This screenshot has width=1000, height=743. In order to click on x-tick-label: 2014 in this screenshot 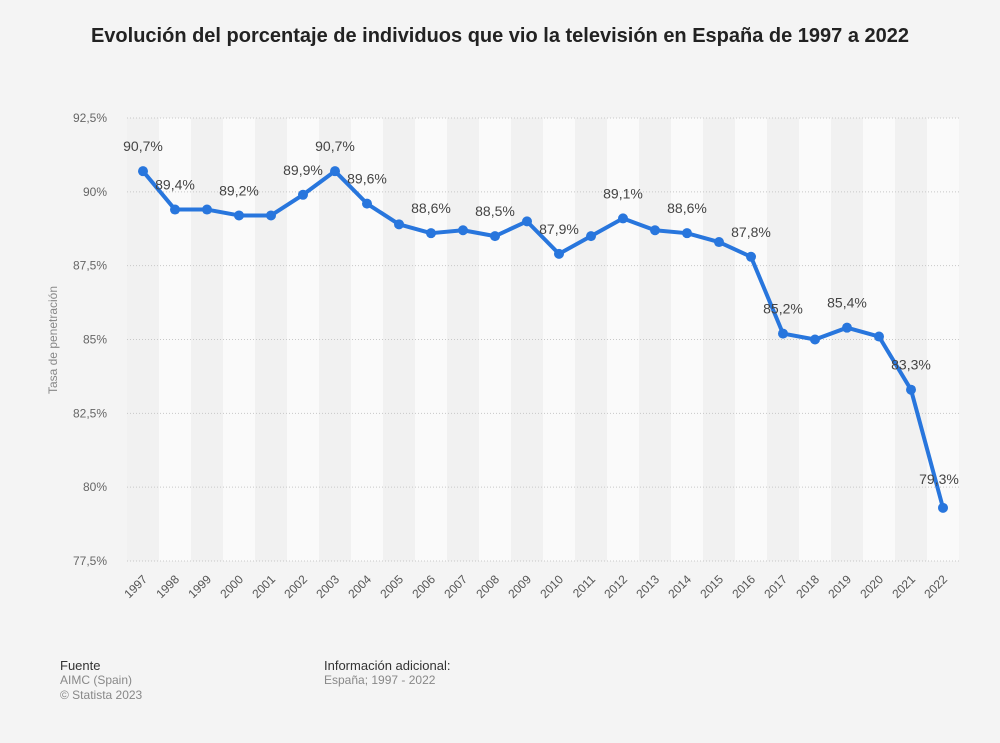, I will do `click(679, 586)`.